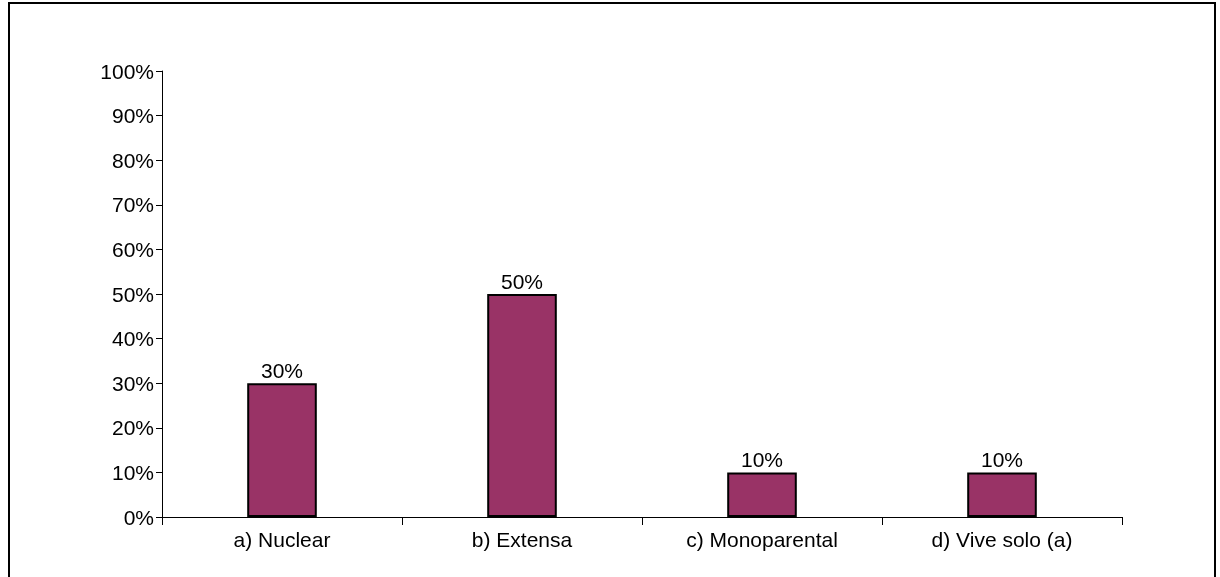 The width and height of the screenshot is (1220, 577). I want to click on x-tick-label: d) Vive solo (a), so click(1002, 539).